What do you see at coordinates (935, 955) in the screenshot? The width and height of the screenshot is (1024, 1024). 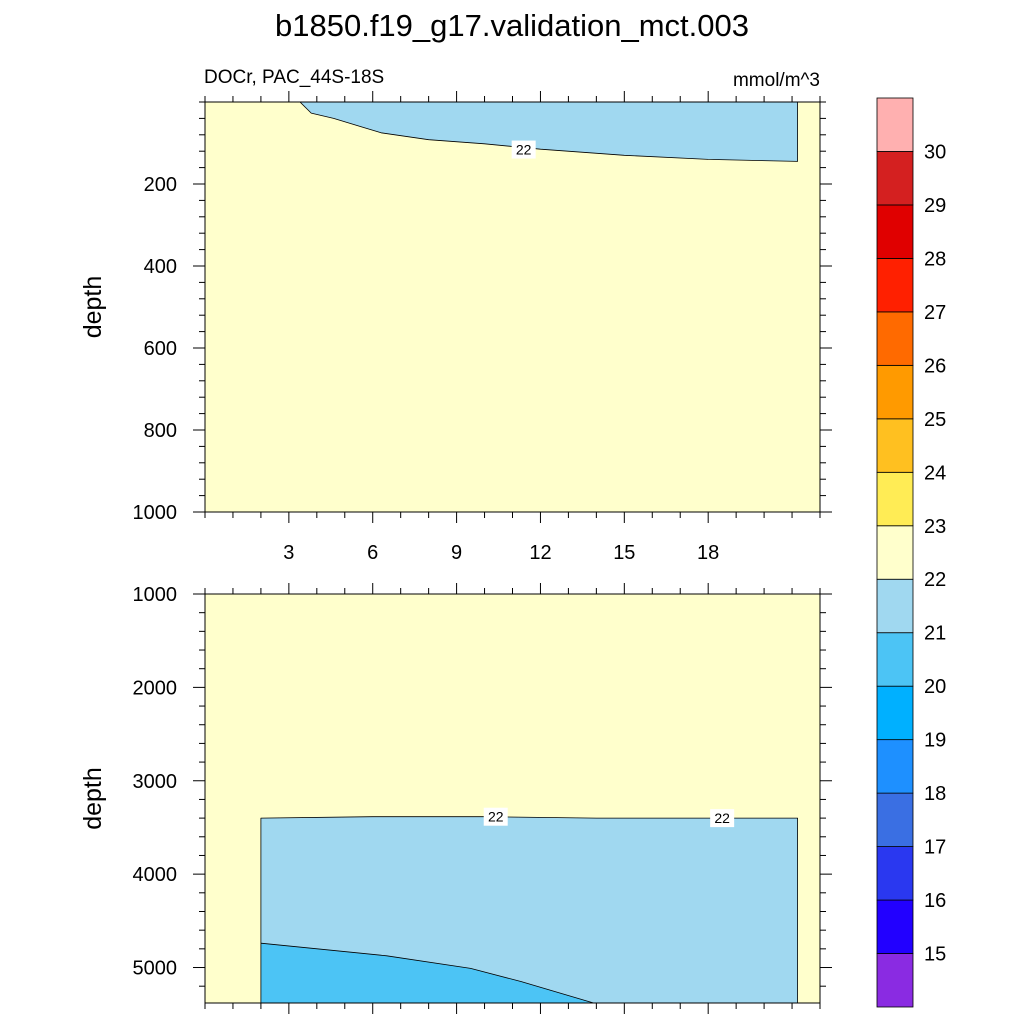 I see `colorbar-label: 15` at bounding box center [935, 955].